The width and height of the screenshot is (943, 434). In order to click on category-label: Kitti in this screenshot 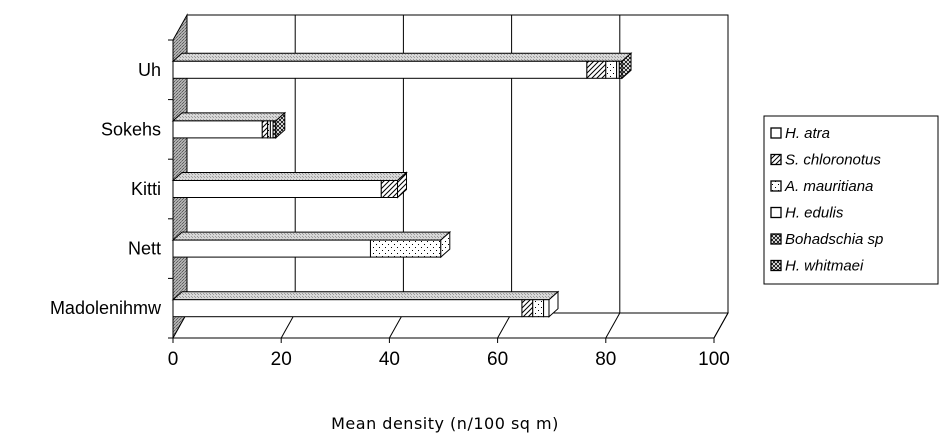, I will do `click(146, 189)`.